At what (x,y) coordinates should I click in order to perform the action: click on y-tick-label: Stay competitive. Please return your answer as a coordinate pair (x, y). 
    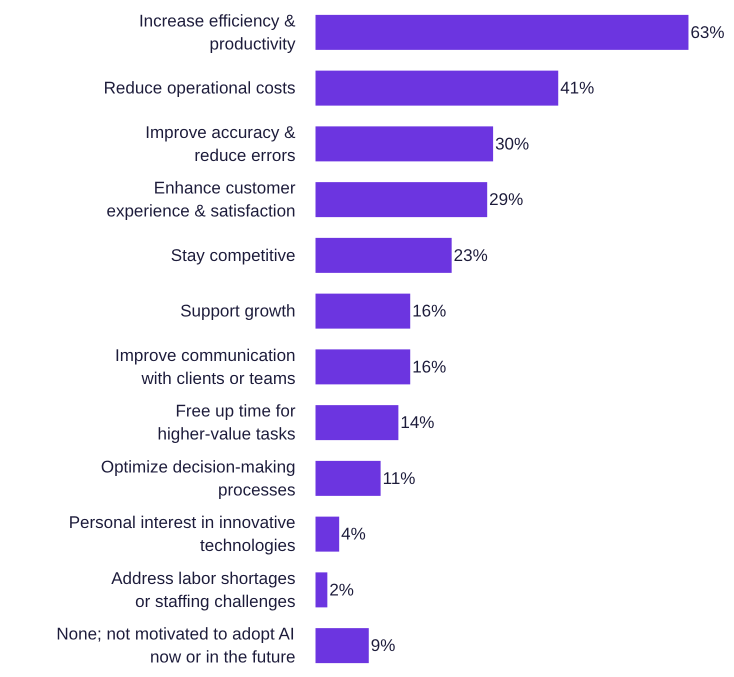
    Looking at the image, I should click on (233, 255).